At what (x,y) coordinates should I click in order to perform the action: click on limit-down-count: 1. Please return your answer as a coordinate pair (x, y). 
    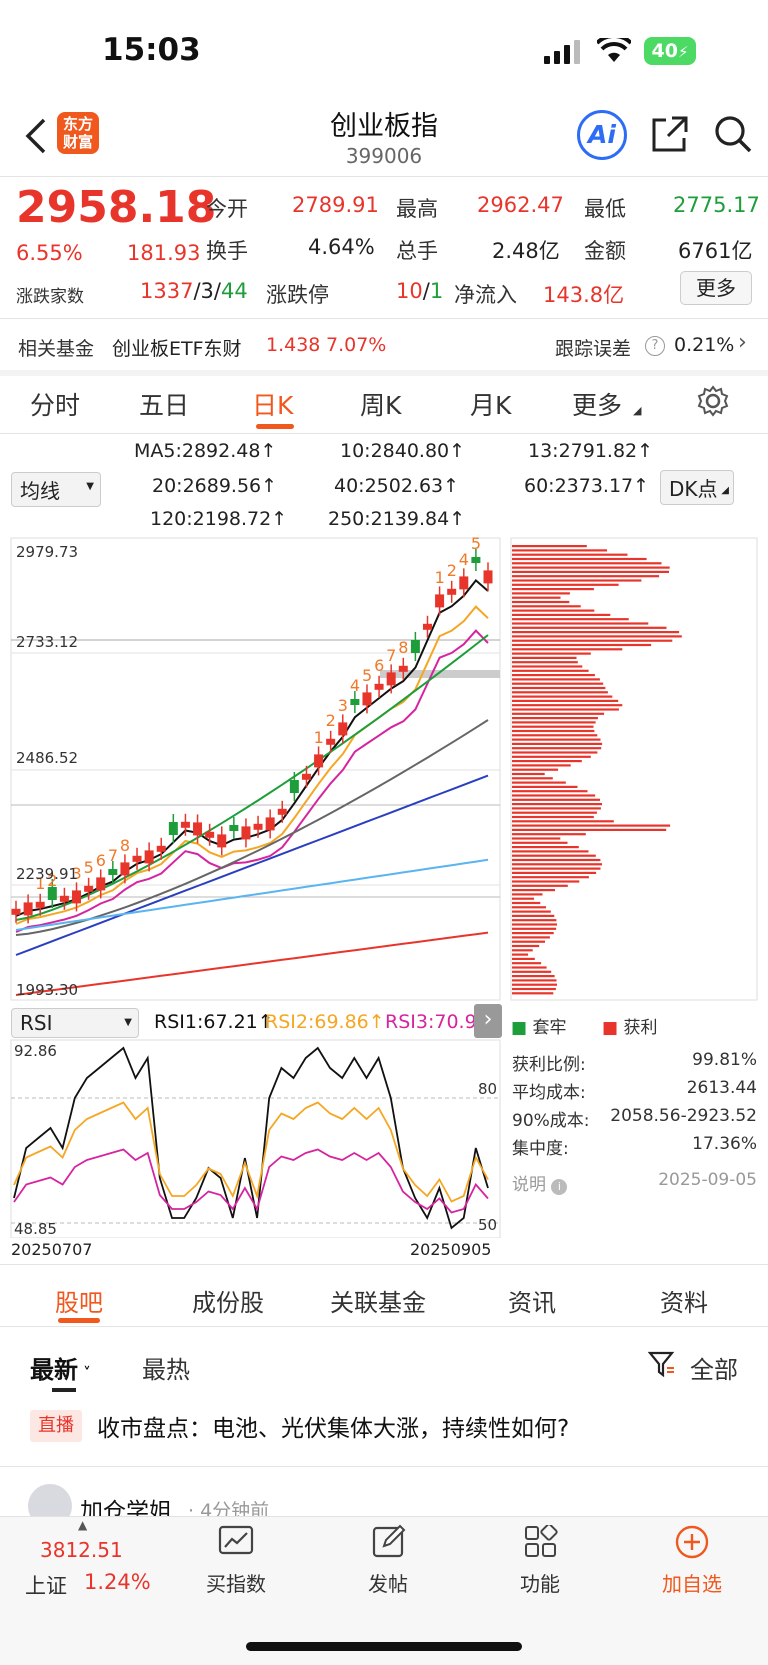
    Looking at the image, I should click on (436, 291).